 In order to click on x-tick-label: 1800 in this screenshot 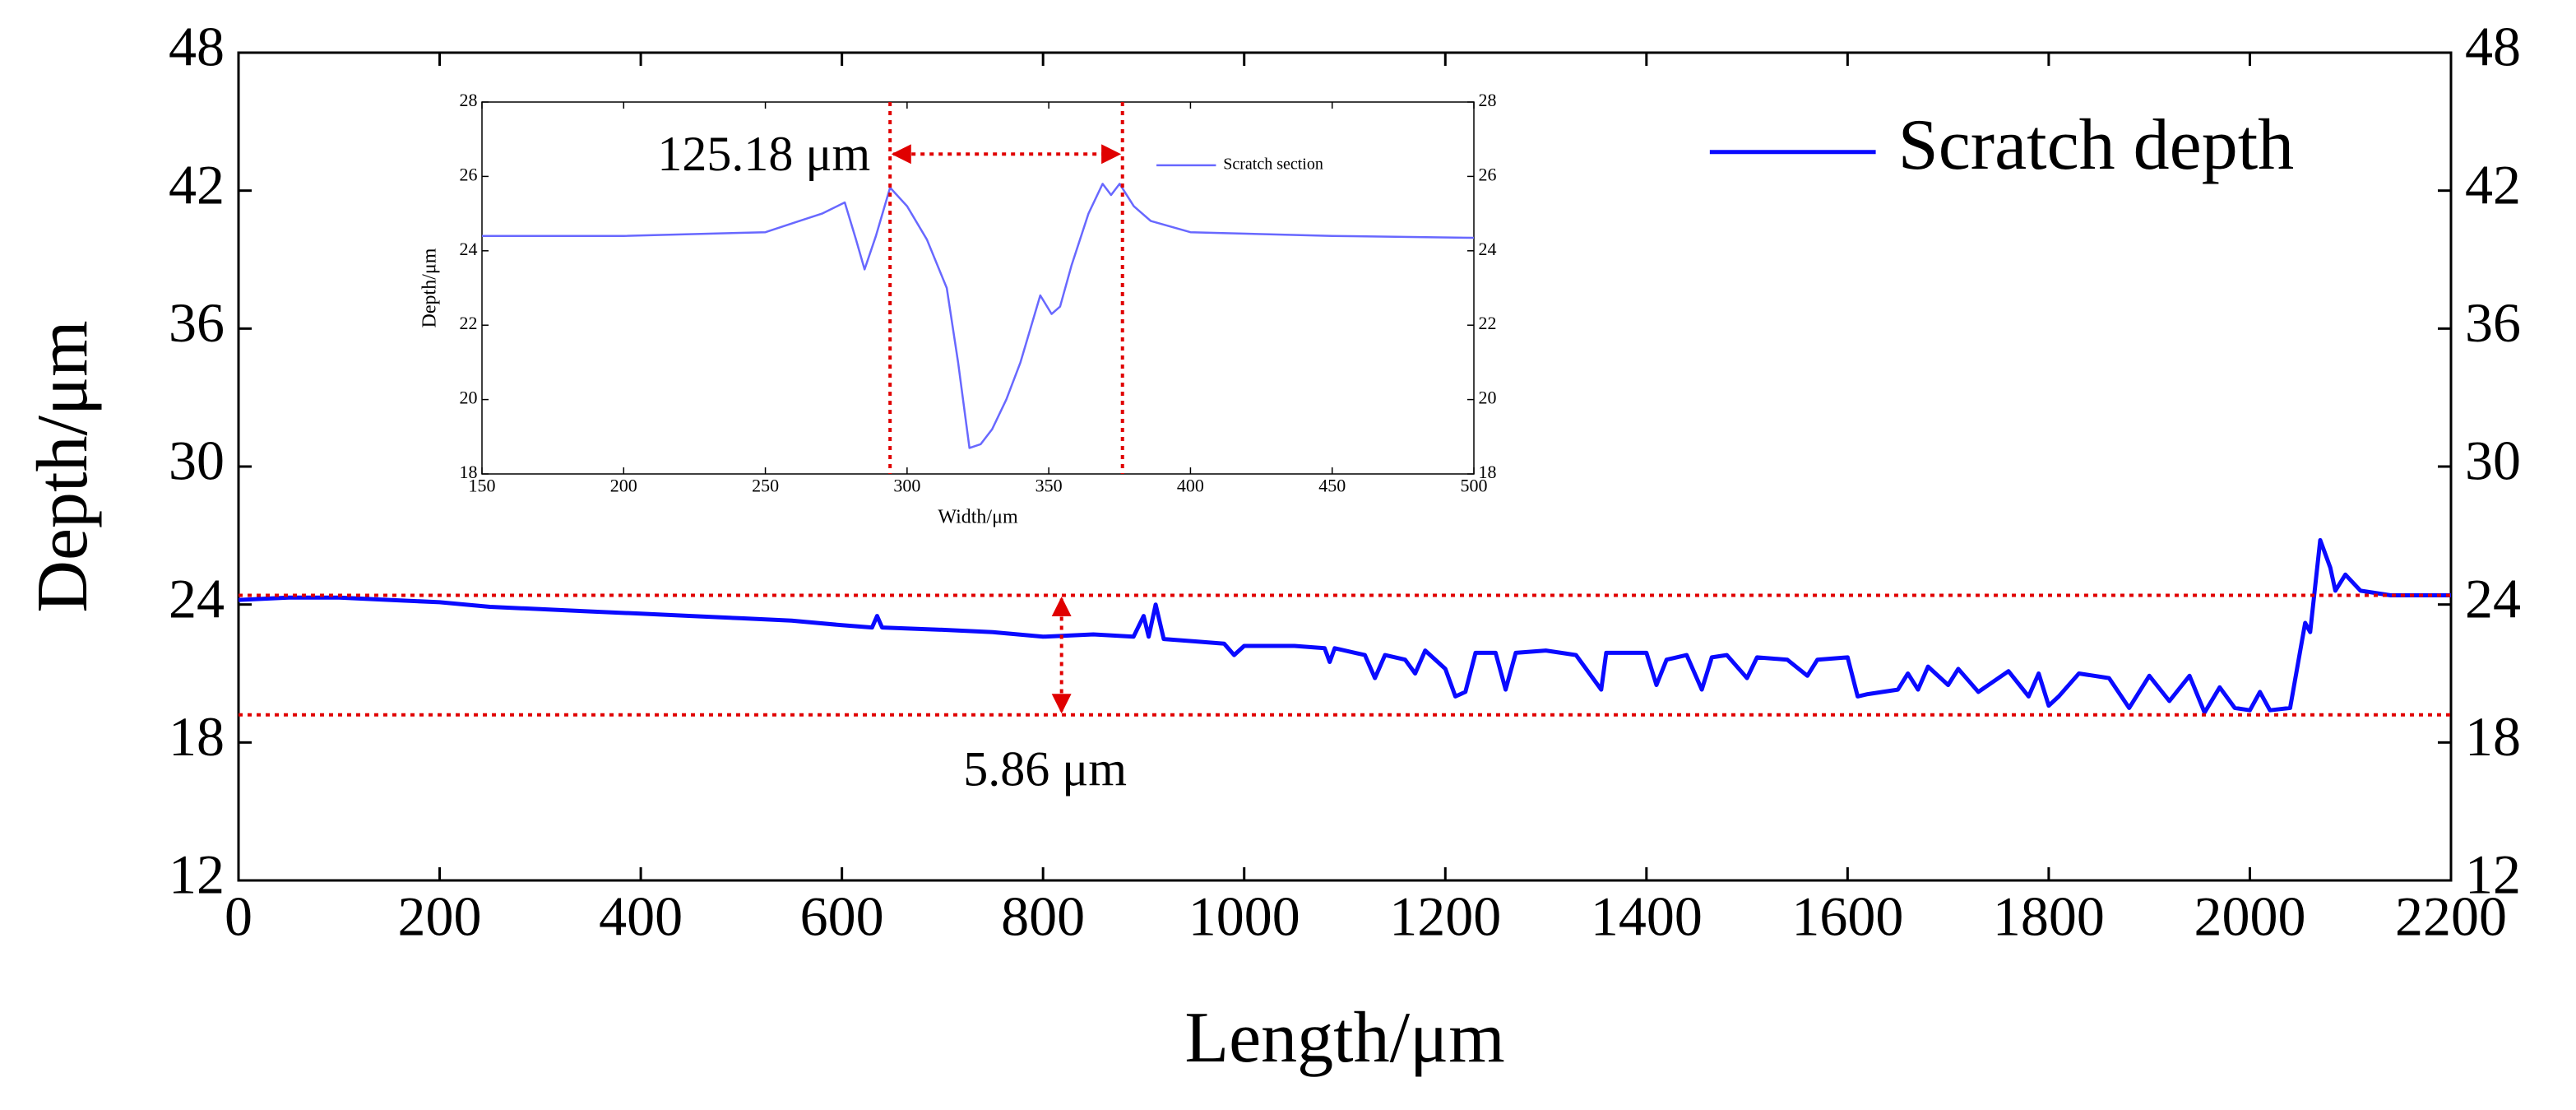, I will do `click(2049, 917)`.